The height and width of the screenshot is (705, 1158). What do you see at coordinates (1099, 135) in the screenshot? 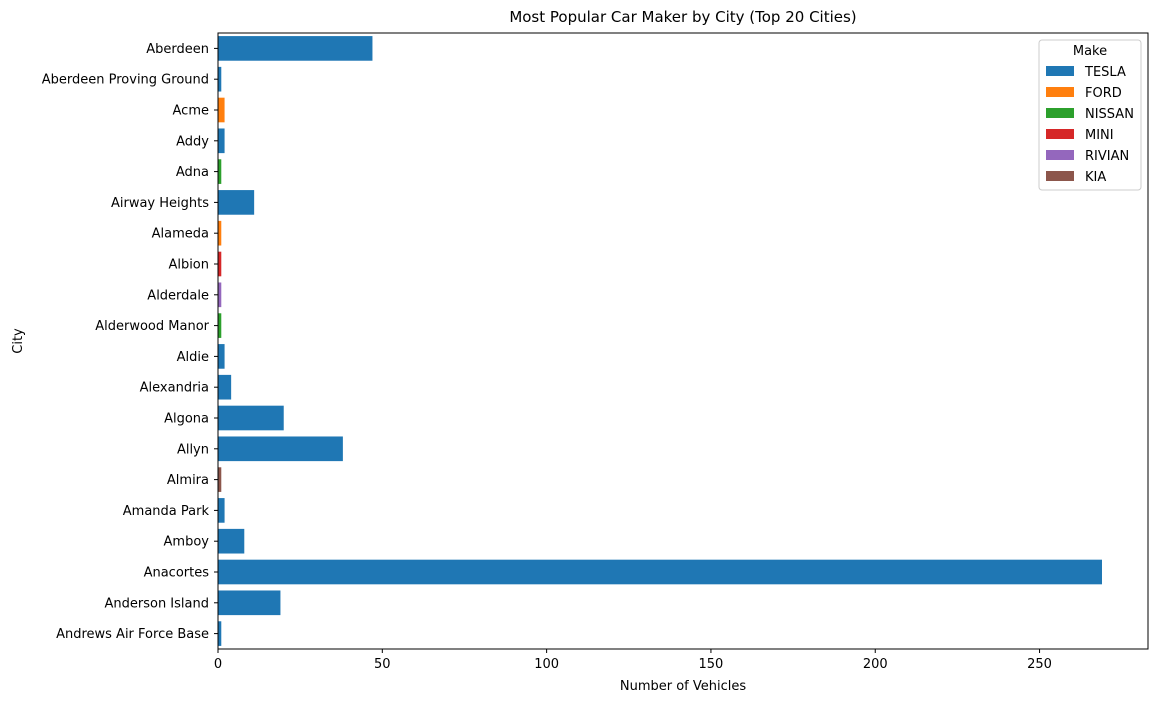
I see `legend-label-mini: MINI` at bounding box center [1099, 135].